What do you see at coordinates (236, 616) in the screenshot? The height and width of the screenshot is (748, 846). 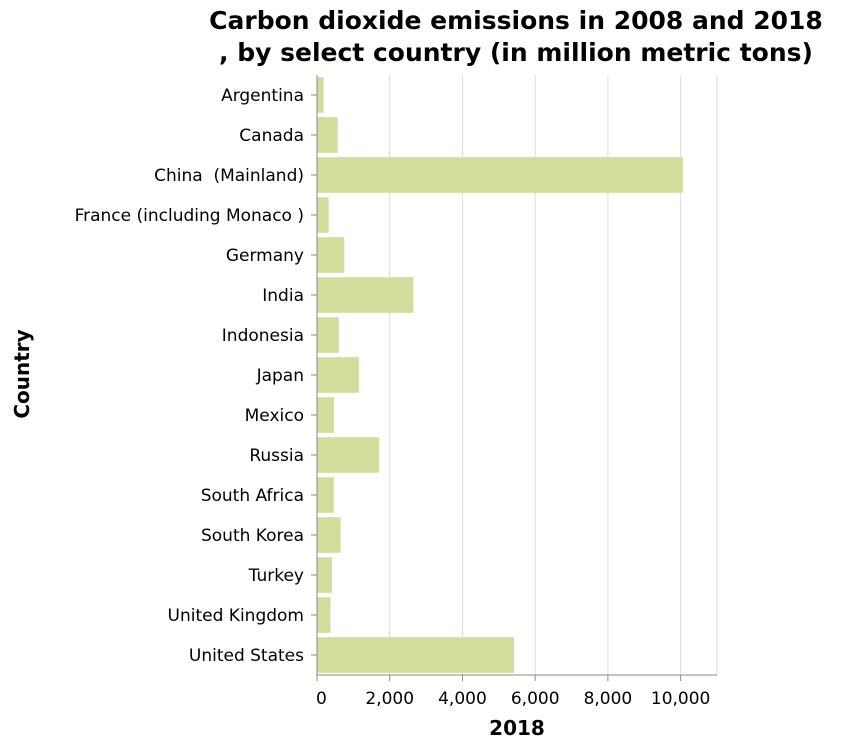 I see `y-tick-label: United Kingdom` at bounding box center [236, 616].